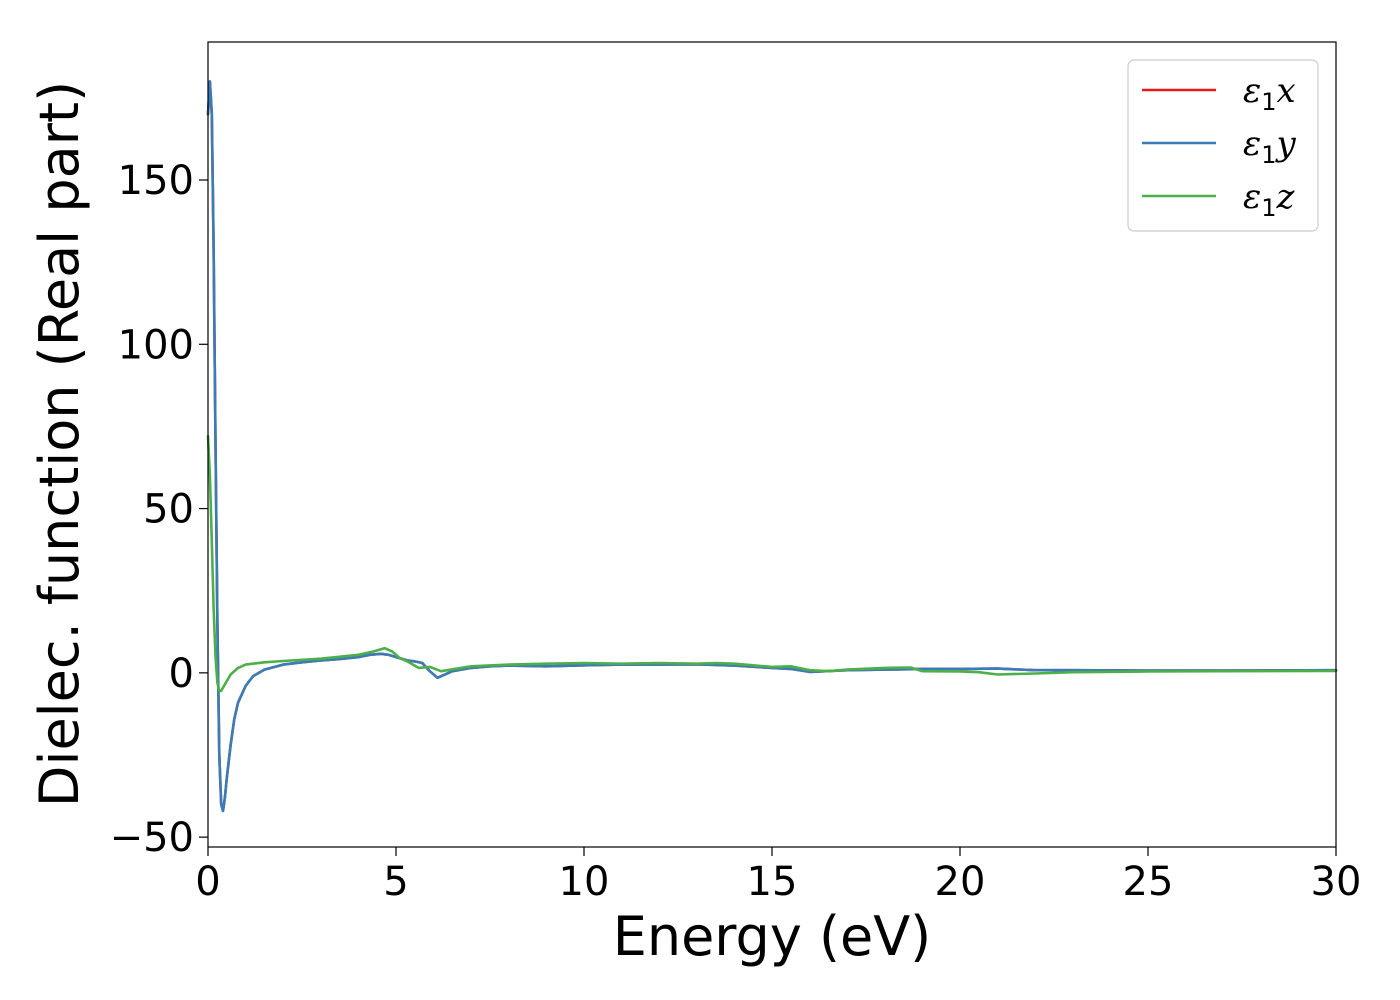 Image resolution: width=1400 pixels, height=1000 pixels. What do you see at coordinates (584, 882) in the screenshot?
I see `x-tick-label: 10` at bounding box center [584, 882].